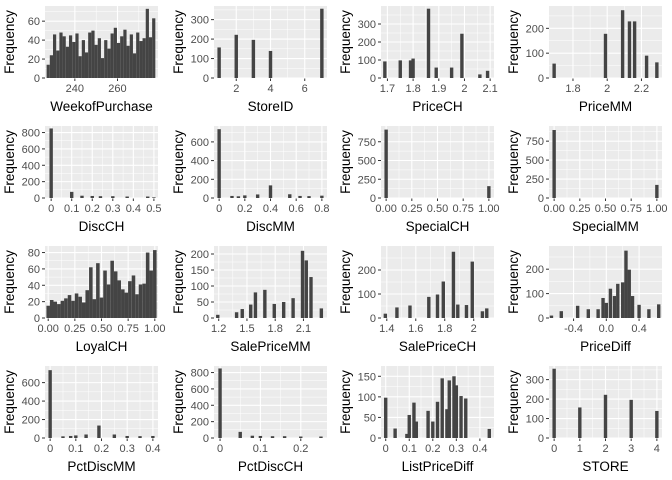  What do you see at coordinates (580, 449) in the screenshot?
I see `x-tick-label: 1` at bounding box center [580, 449].